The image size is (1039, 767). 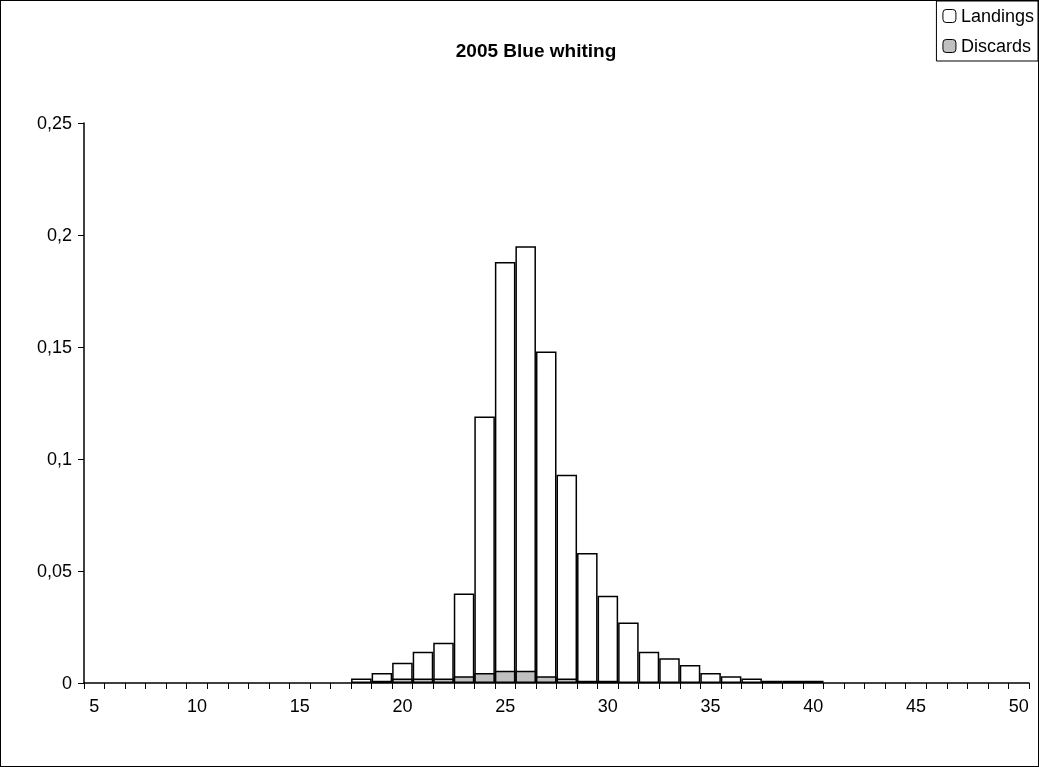 What do you see at coordinates (536, 50) in the screenshot?
I see `chart-title: 2005 Blue whiting` at bounding box center [536, 50].